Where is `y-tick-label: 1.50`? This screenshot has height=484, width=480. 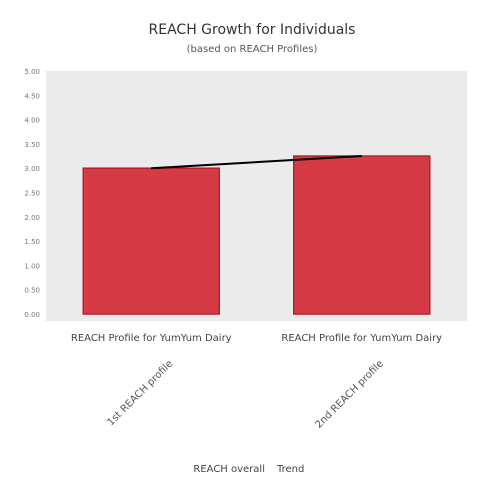
y-tick-label: 1.50 is located at coordinates (32, 242).